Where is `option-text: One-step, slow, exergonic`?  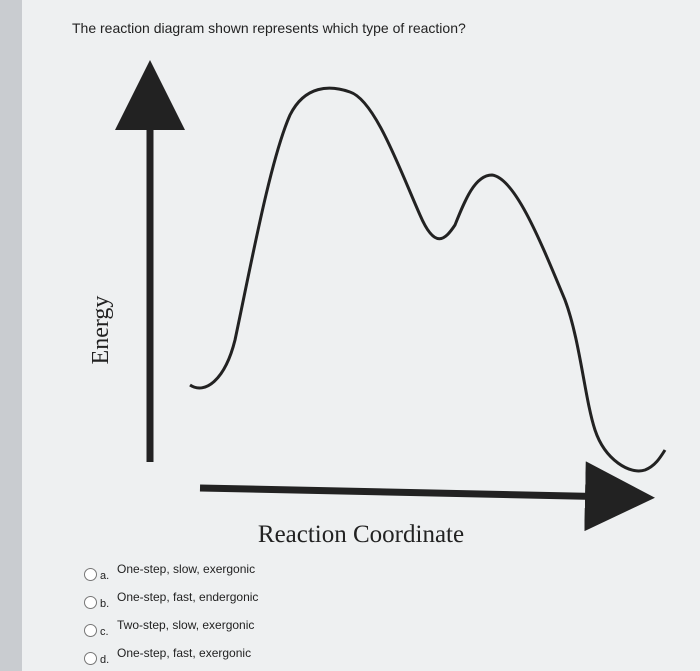 option-text: One-step, slow, exergonic is located at coordinates (186, 569).